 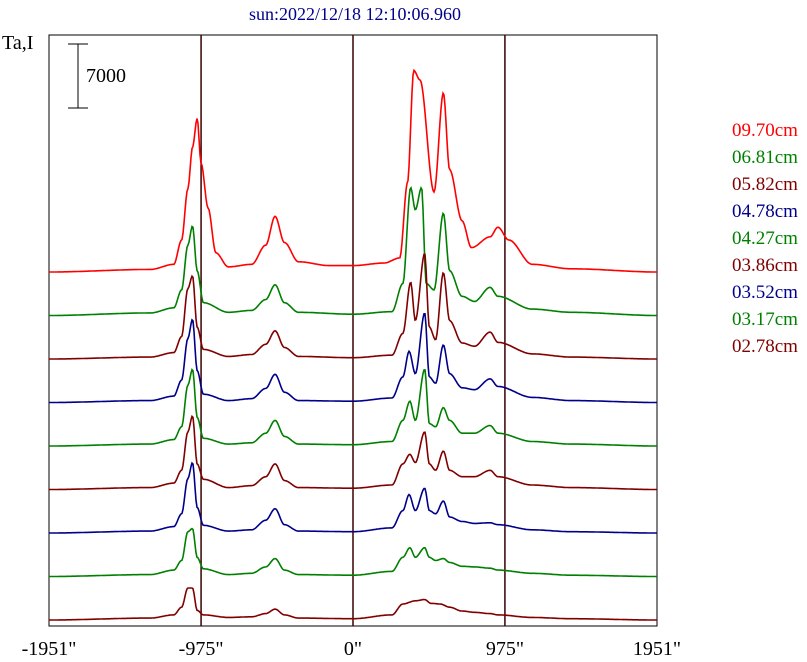 What do you see at coordinates (106, 76) in the screenshot?
I see `scale-bar-label: 7000` at bounding box center [106, 76].